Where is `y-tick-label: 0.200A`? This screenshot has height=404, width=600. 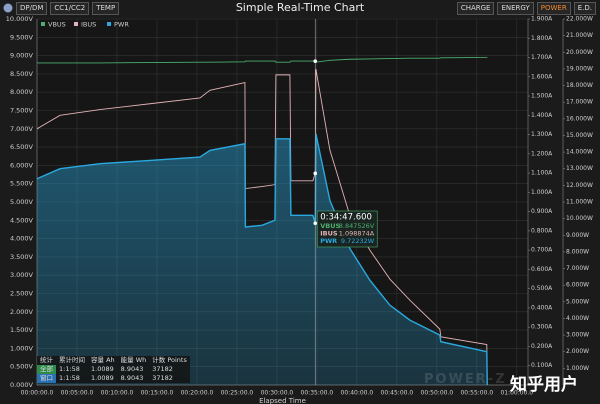
y-tick-label: 0.200A is located at coordinates (542, 346).